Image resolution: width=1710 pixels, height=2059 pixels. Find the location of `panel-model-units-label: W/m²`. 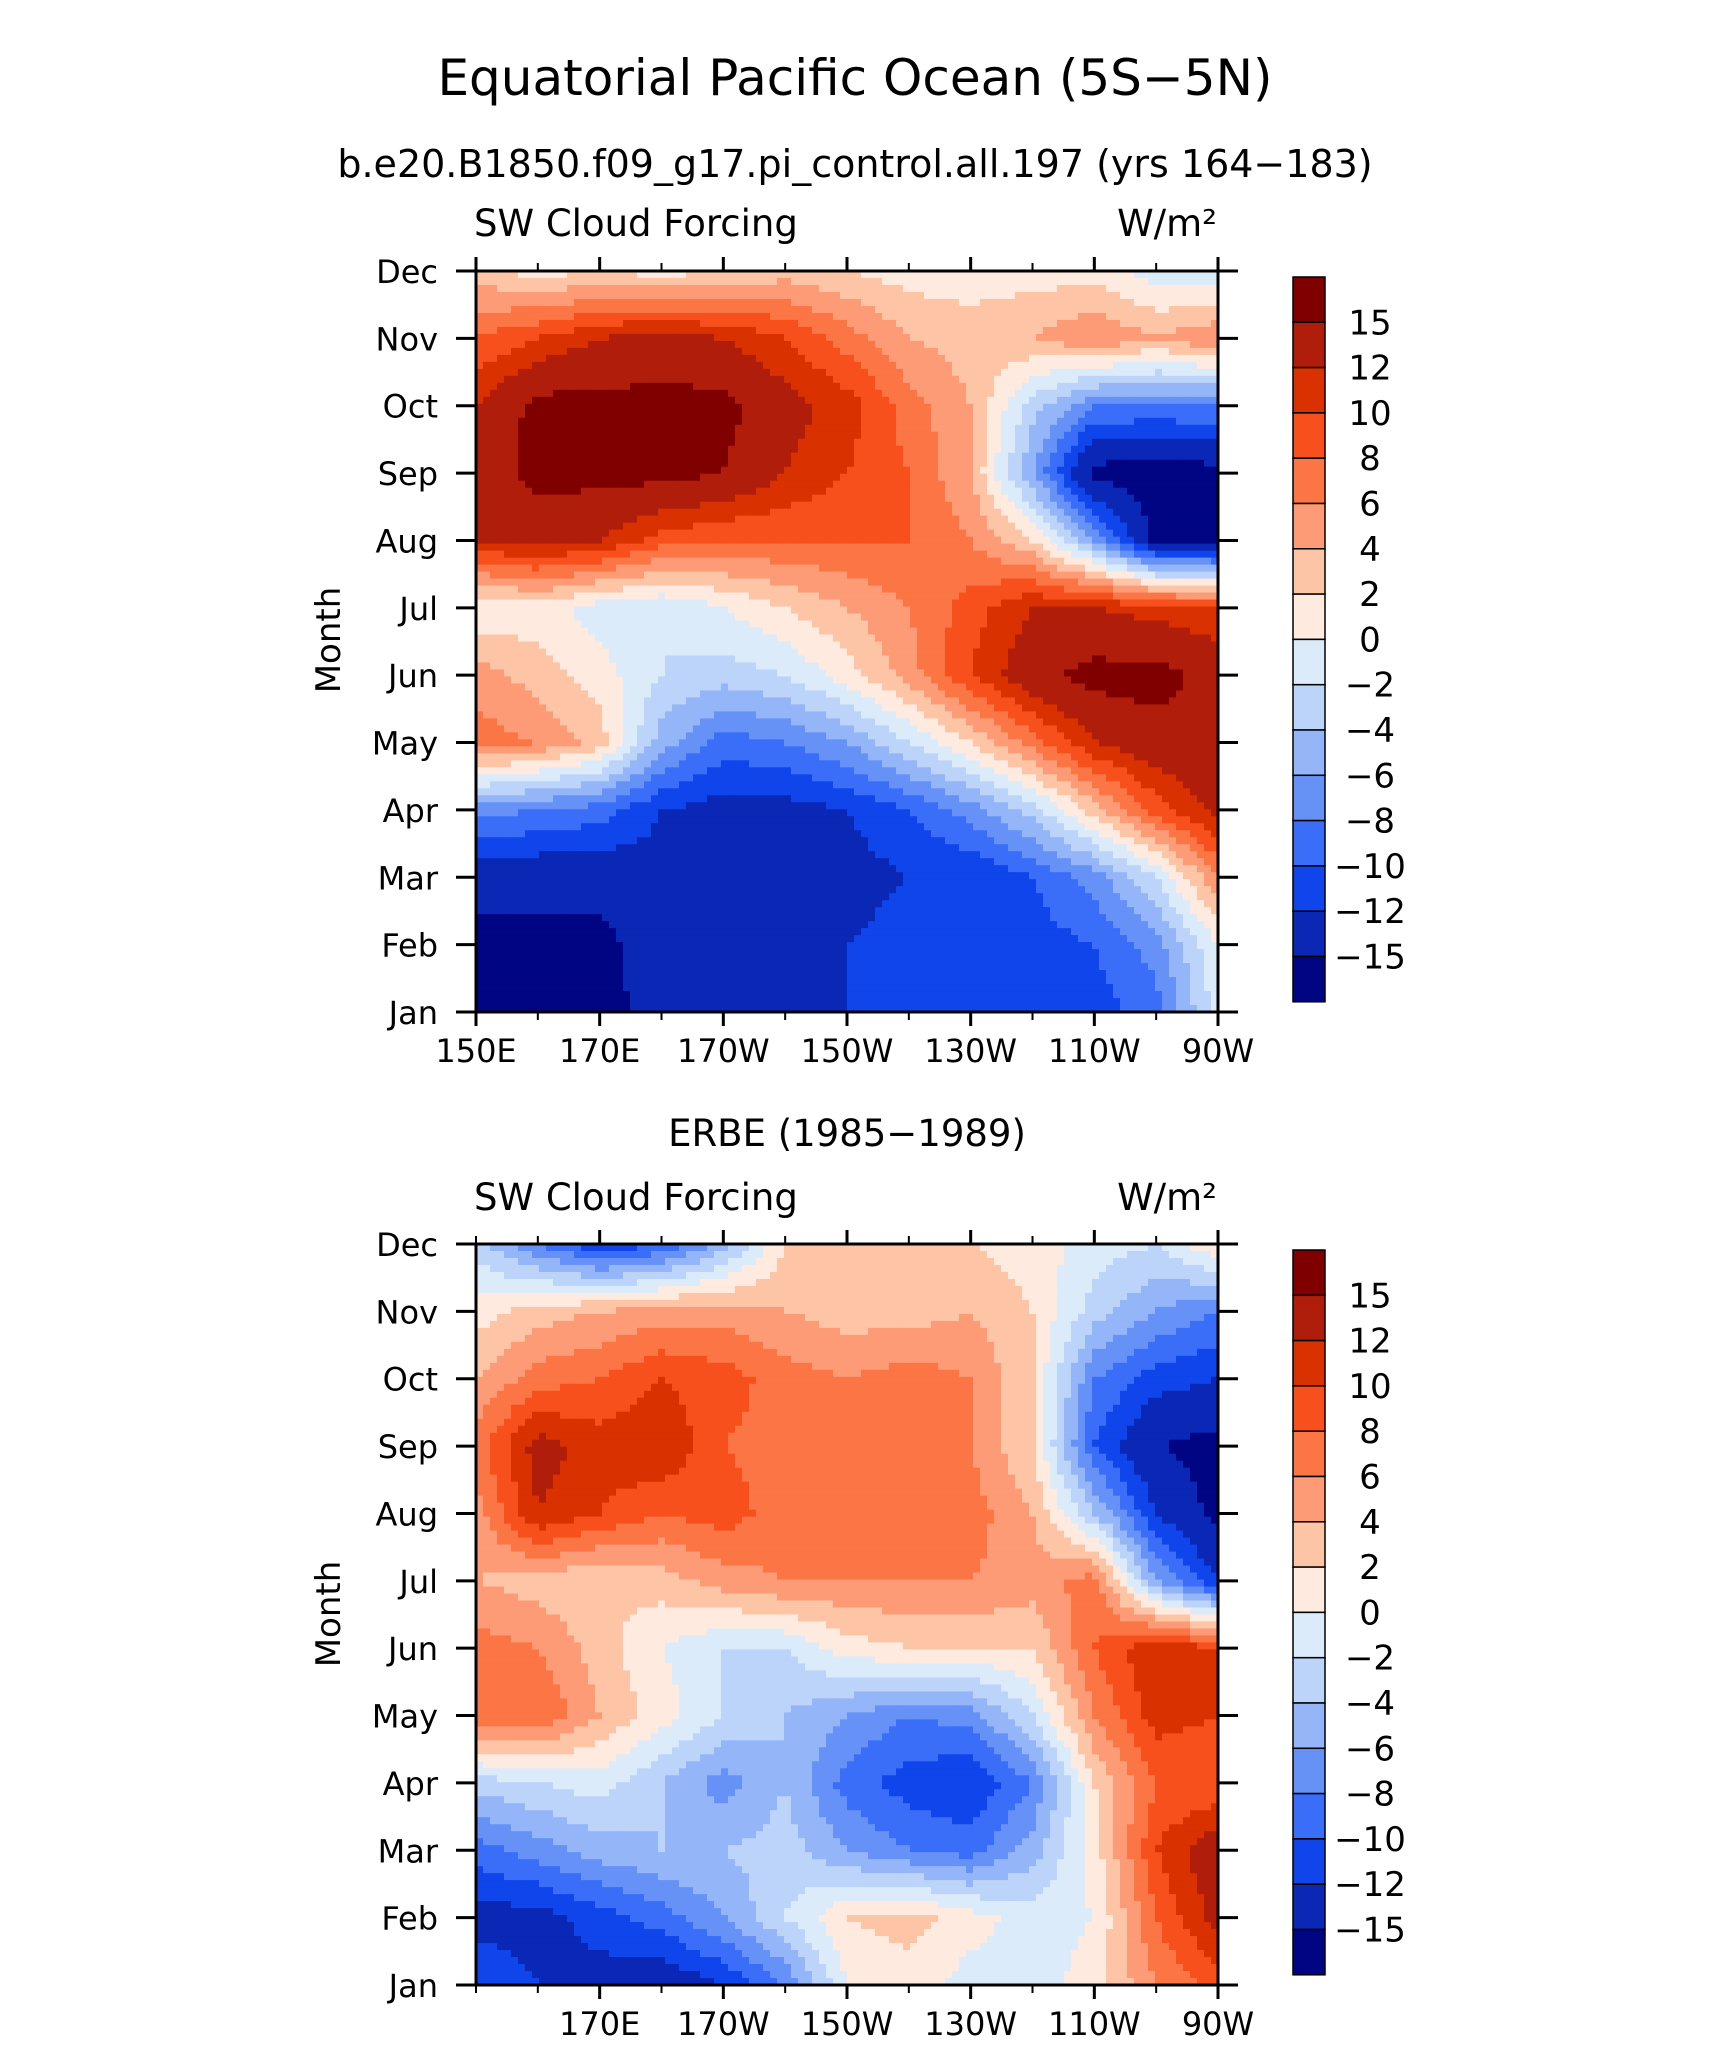

panel-model-units-label: W/m² is located at coordinates (1167, 223).